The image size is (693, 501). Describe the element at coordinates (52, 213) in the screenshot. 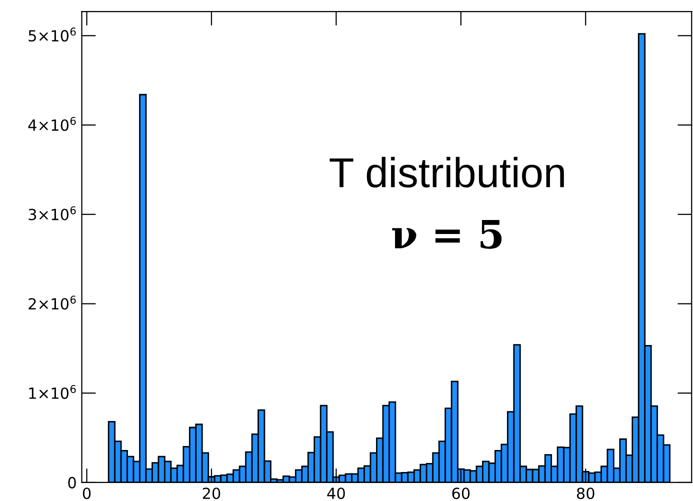

I see `y-tick-label: 3×10$^{6}$` at that location.